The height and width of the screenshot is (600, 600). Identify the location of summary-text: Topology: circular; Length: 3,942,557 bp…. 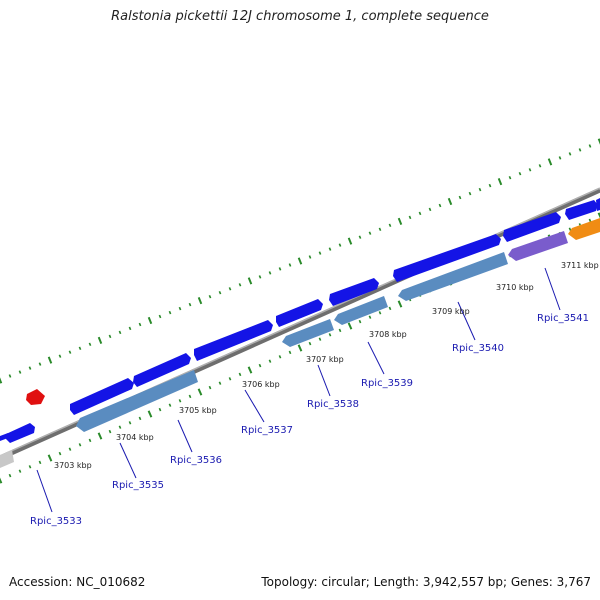
(426, 582).